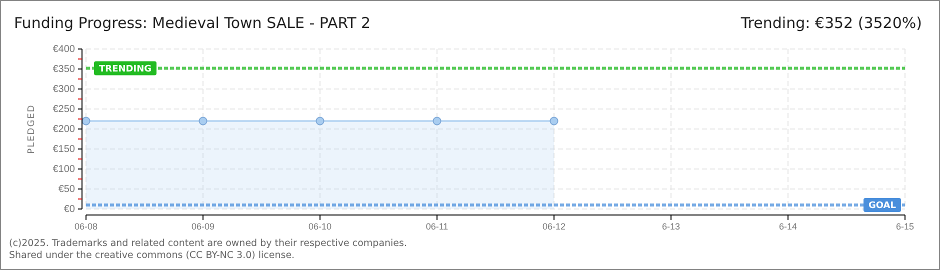 Image resolution: width=940 pixels, height=270 pixels. What do you see at coordinates (67, 190) in the screenshot?
I see `y-tick-label: €50` at bounding box center [67, 190].